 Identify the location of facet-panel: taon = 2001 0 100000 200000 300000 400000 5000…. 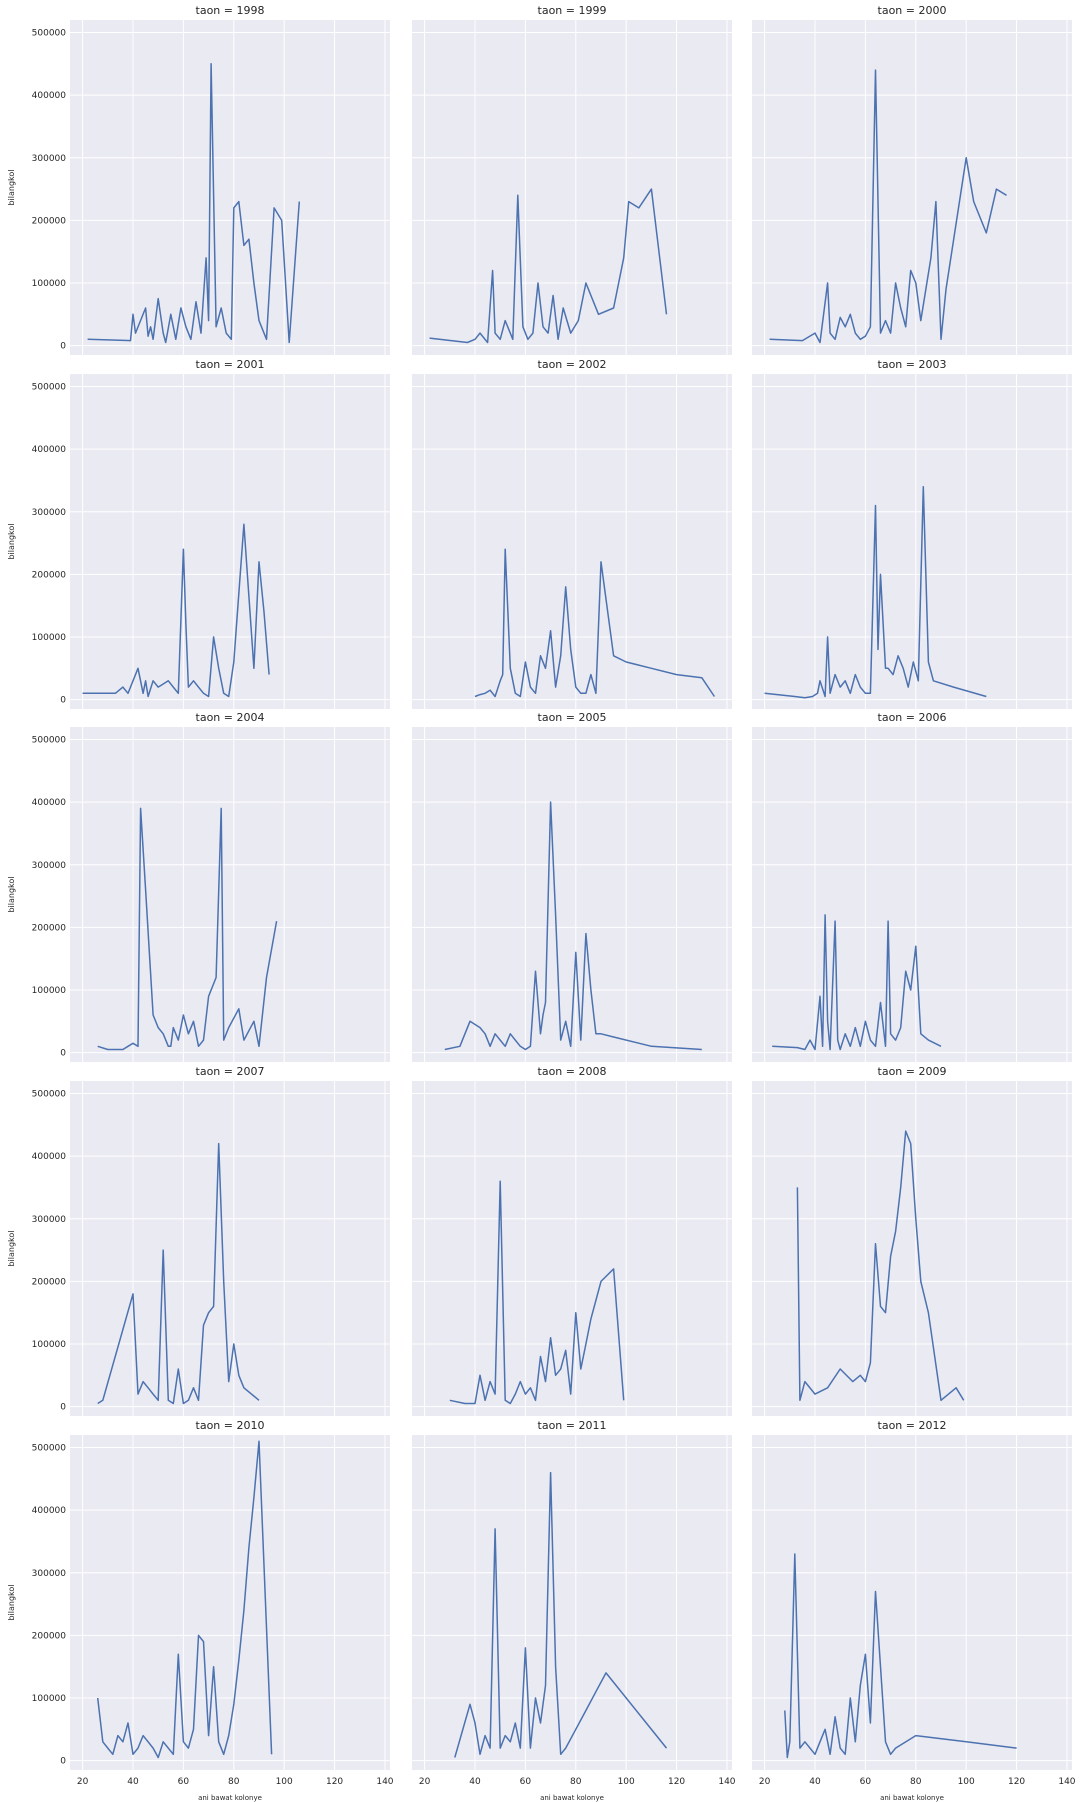
(198, 533).